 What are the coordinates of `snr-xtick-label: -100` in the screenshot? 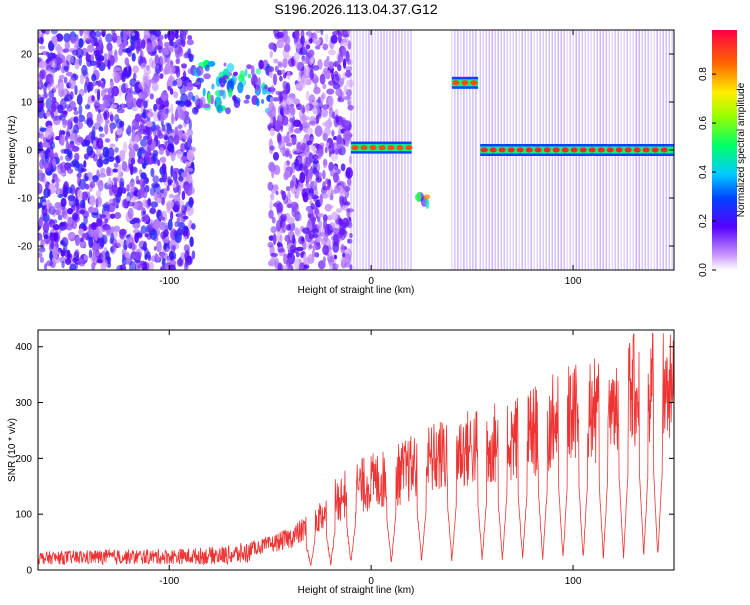 It's located at (169, 581).